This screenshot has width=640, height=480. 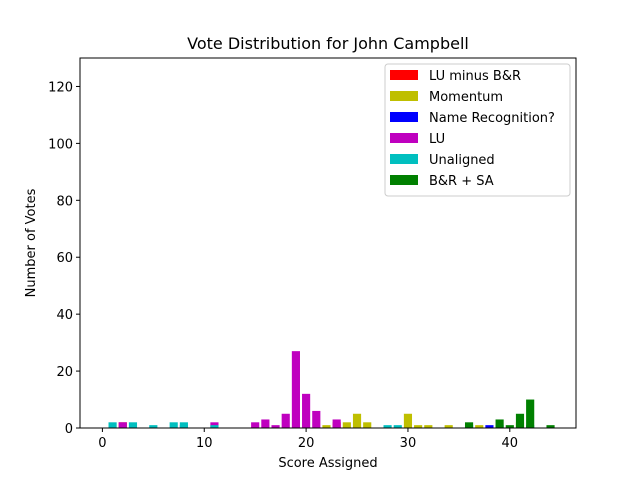 I want to click on bar-1-x25, so click(x=357, y=420).